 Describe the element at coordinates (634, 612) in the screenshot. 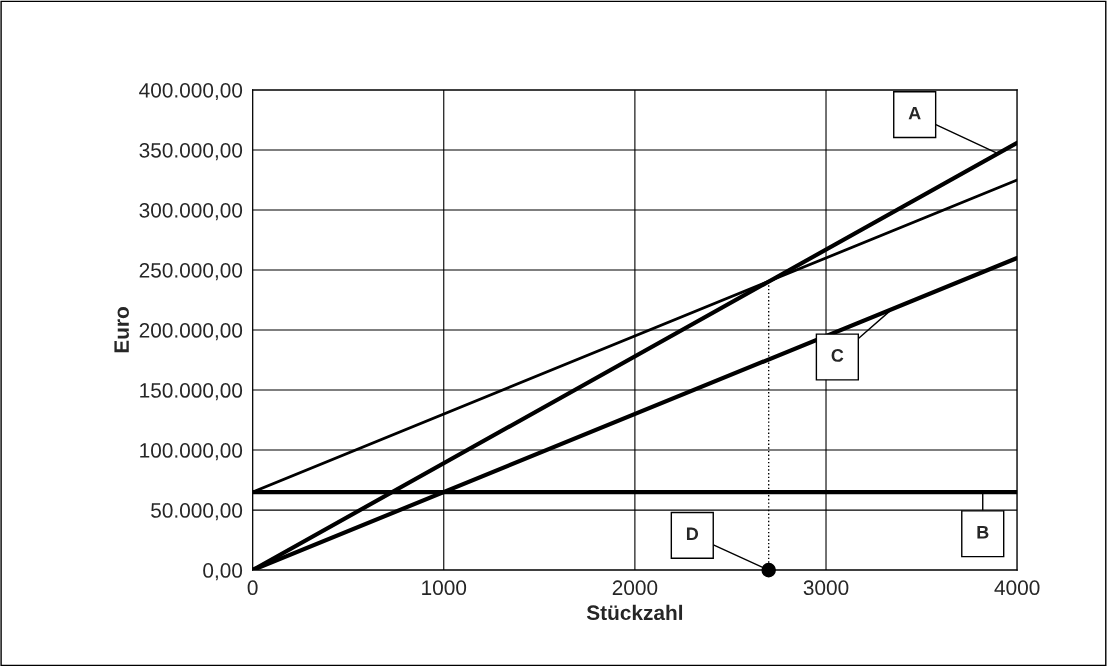

I see `x-axis-title: Stückzahl` at that location.